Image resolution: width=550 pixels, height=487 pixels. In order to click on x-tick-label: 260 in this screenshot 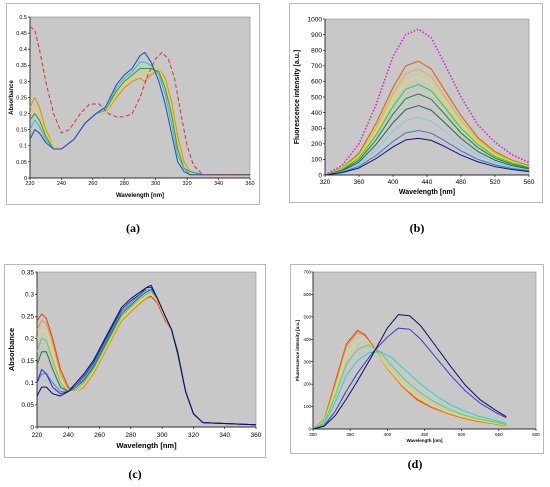, I will do `click(92, 184)`.